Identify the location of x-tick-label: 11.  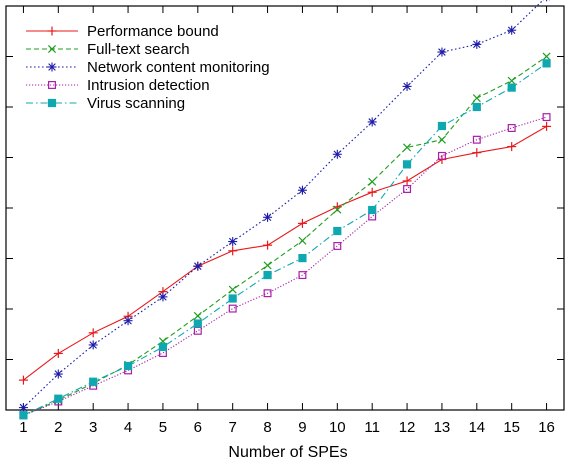
(372, 427).